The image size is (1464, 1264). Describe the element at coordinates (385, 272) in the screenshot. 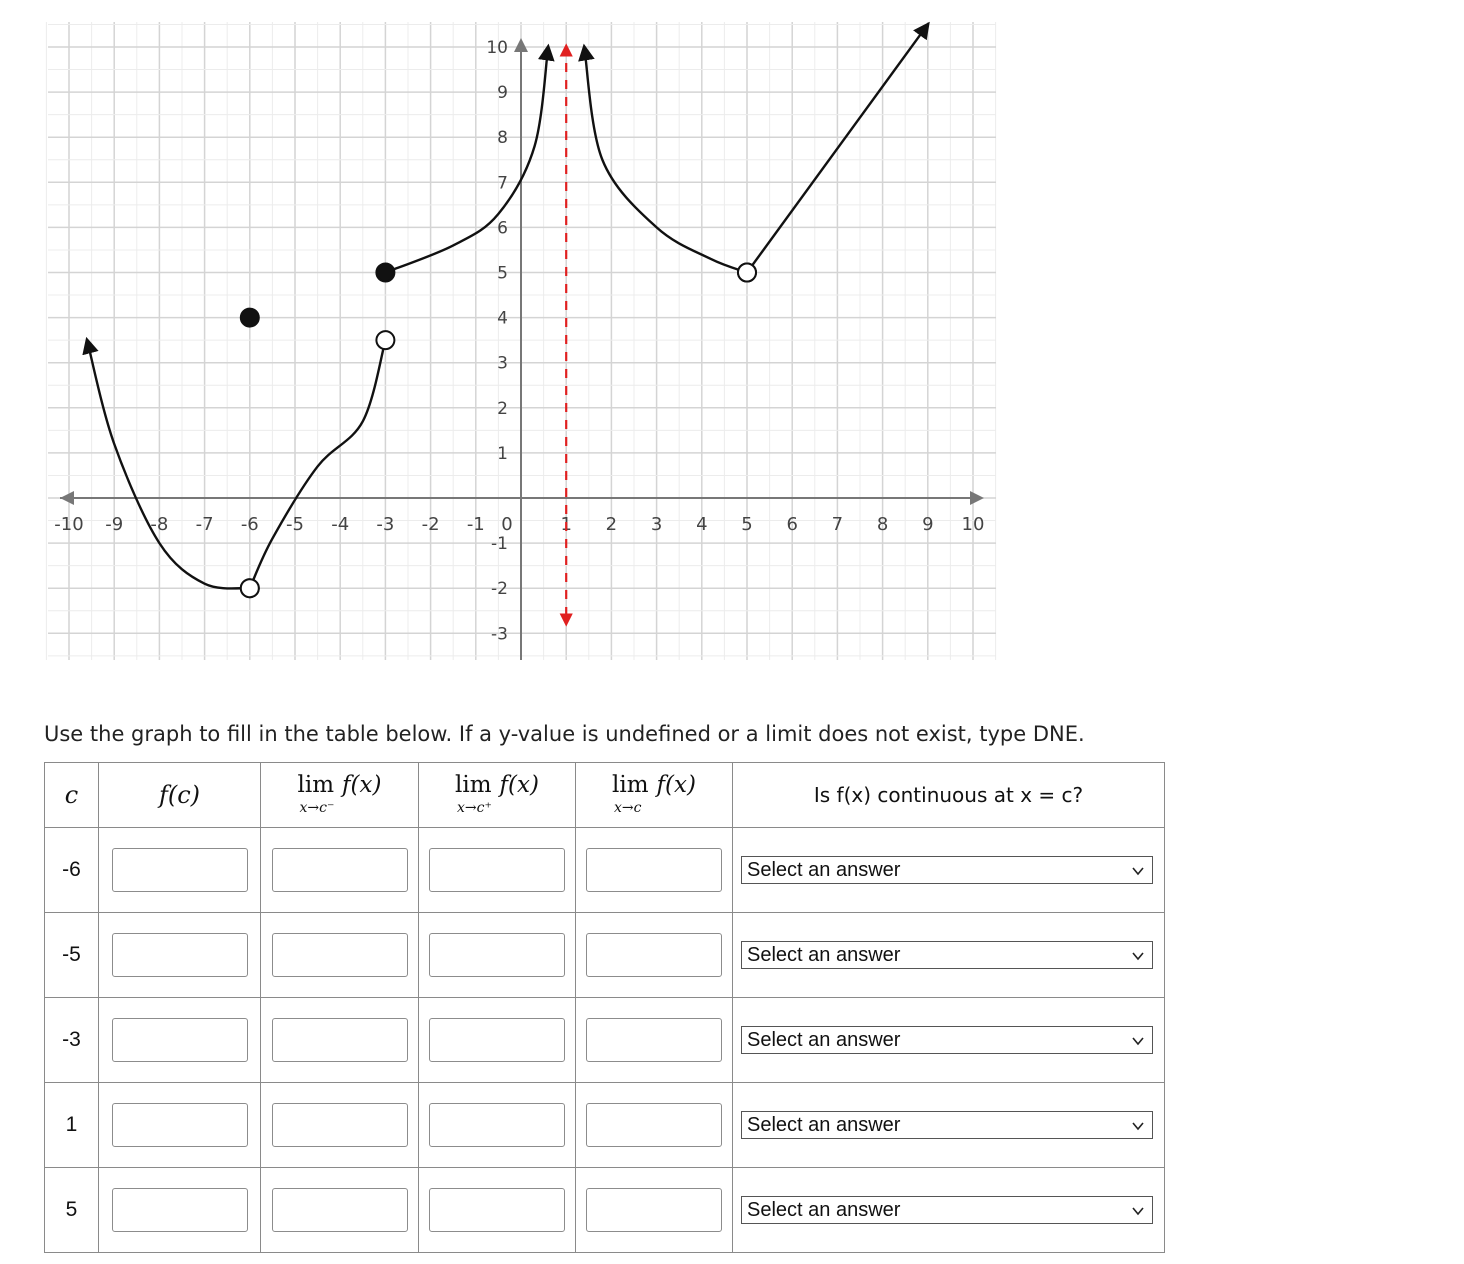

I see `closed-point` at that location.